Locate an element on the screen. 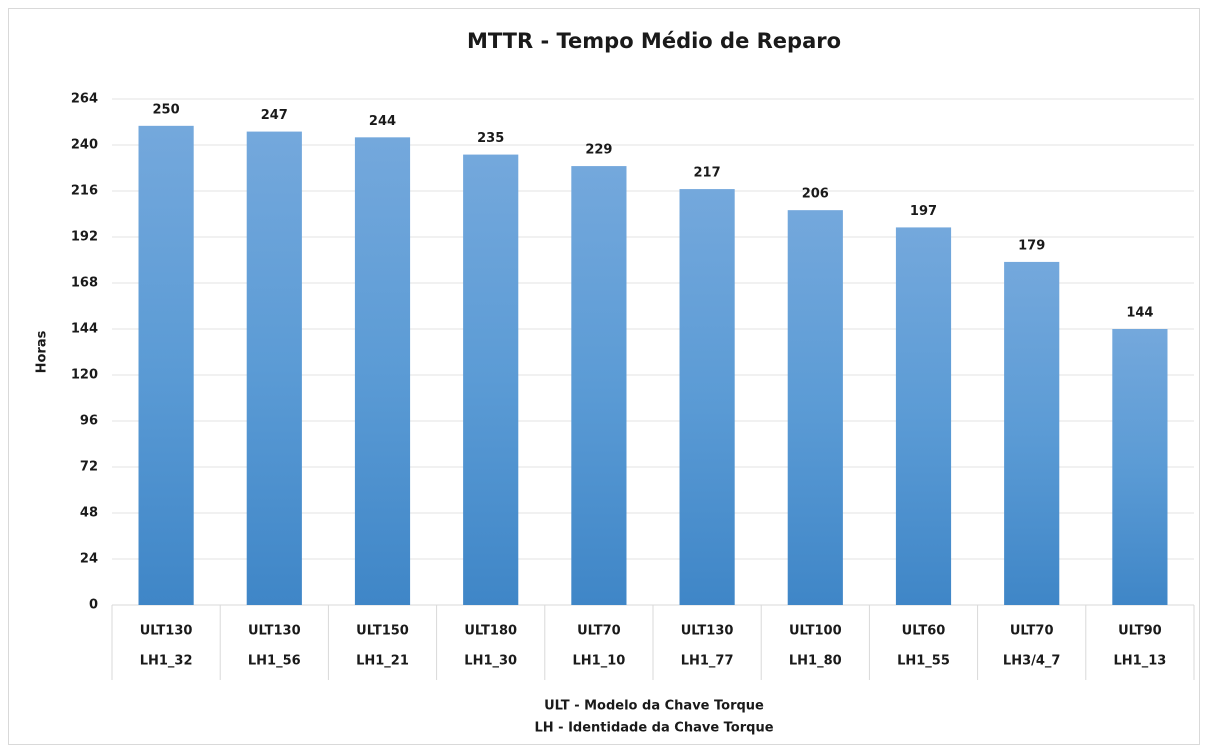  data-label: 247 is located at coordinates (274, 115).